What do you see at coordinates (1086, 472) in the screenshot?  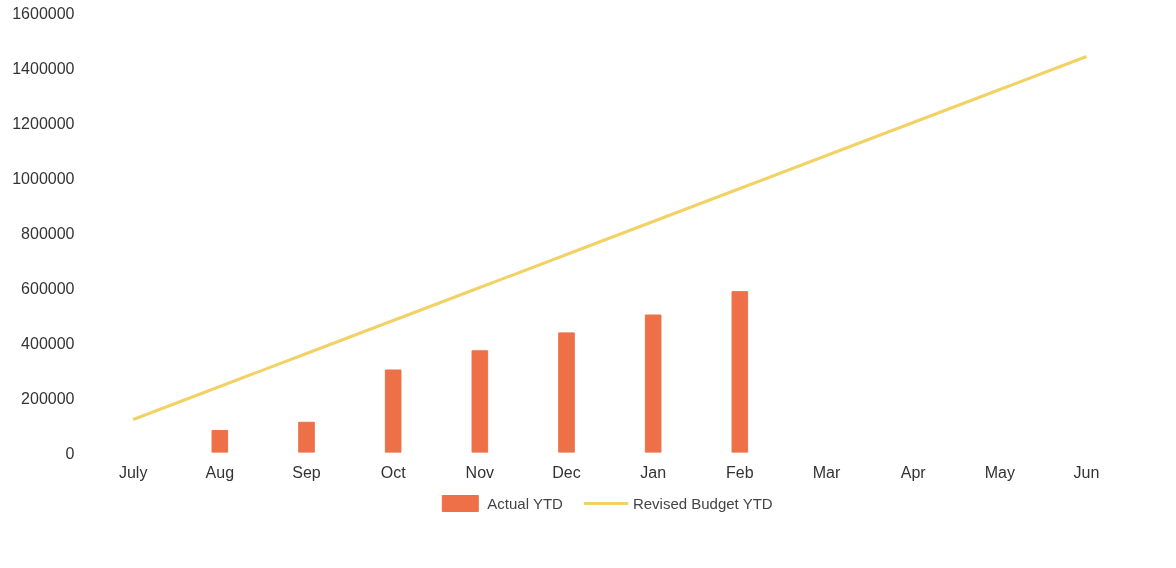 I see `x-tick-label: Jun` at bounding box center [1086, 472].